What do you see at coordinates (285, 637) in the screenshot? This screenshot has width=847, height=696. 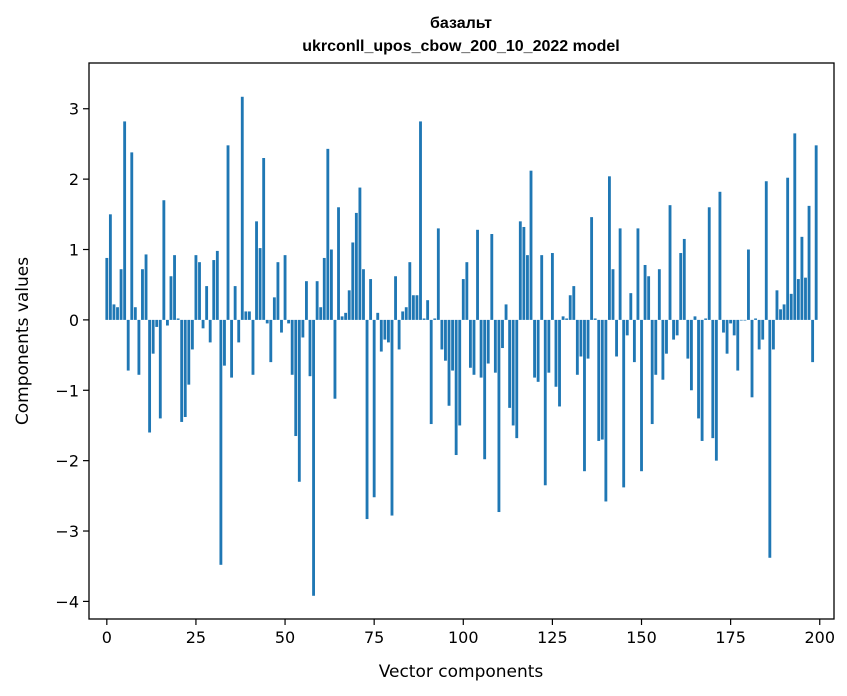 I see `x-tick-label: 50` at bounding box center [285, 637].